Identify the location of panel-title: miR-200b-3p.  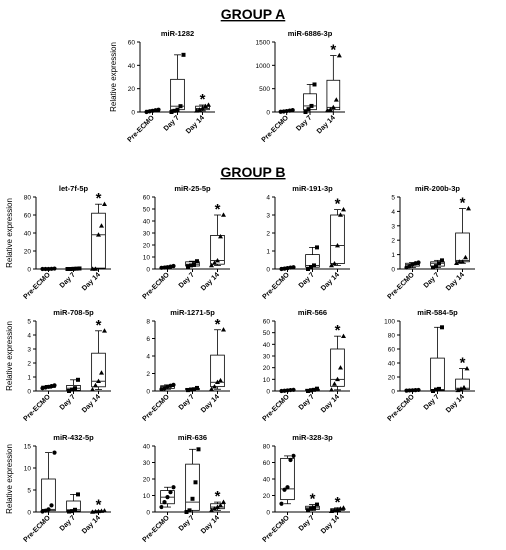
(437, 188).